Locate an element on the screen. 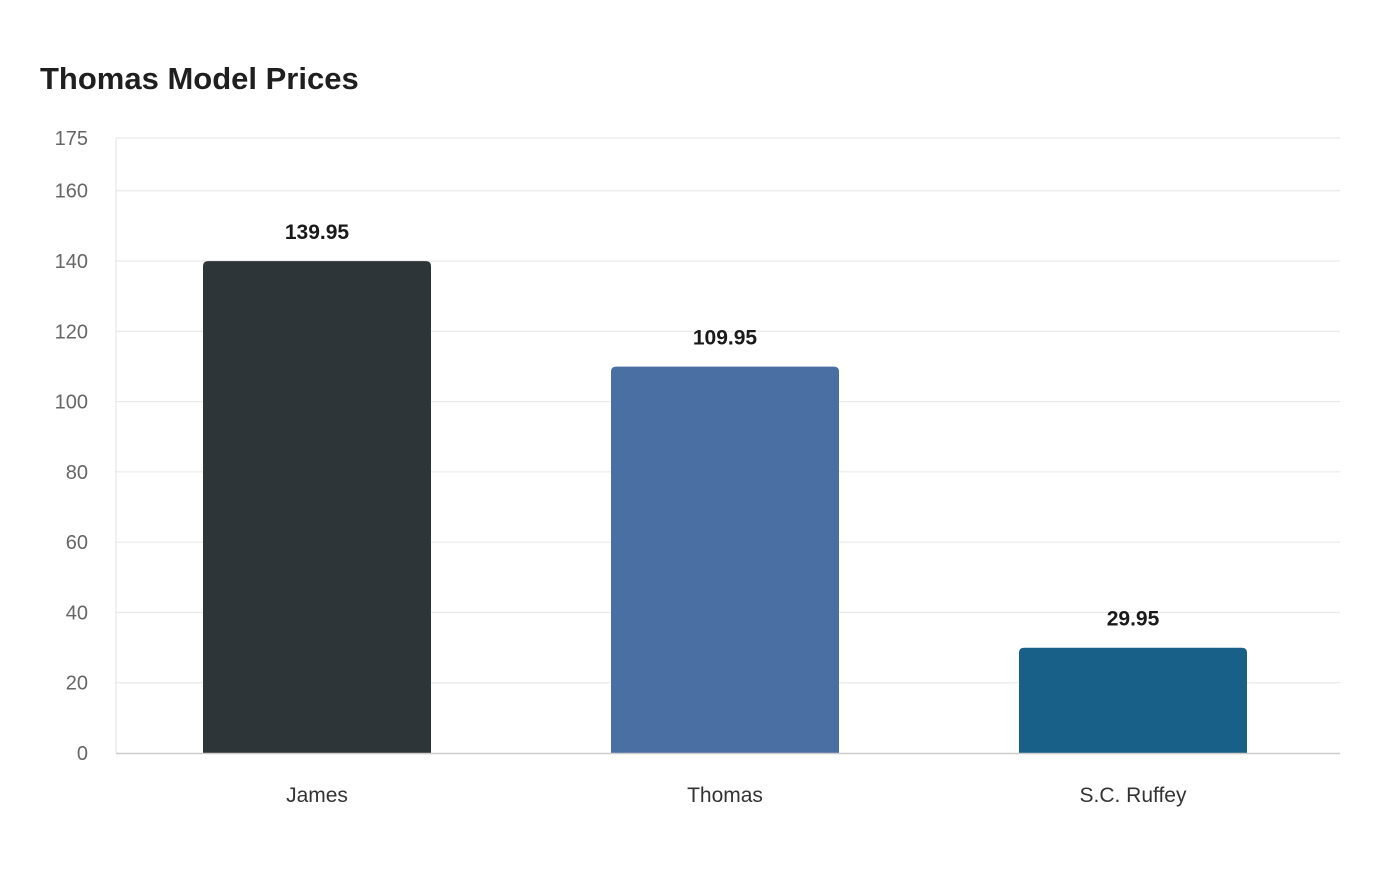  bar-james is located at coordinates (317, 507).